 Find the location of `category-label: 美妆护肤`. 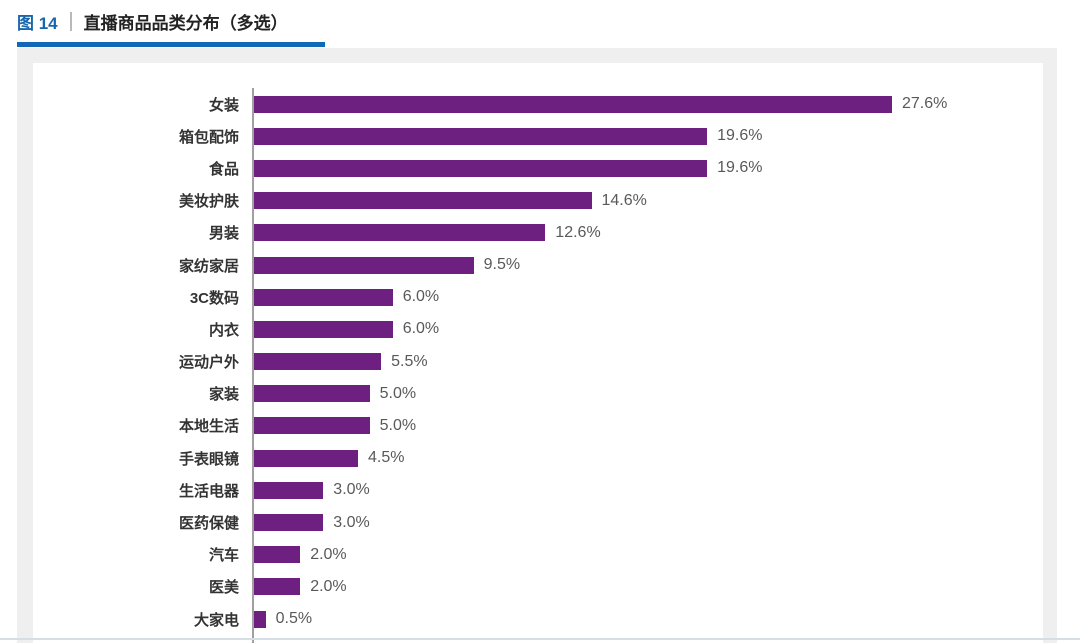

category-label: 美妆护肤 is located at coordinates (208, 202).